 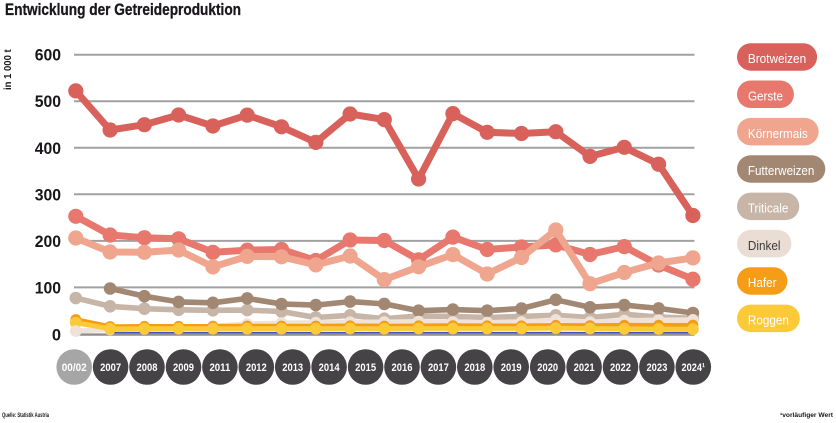 I want to click on svg-text: 2016, so click(x=402, y=368).